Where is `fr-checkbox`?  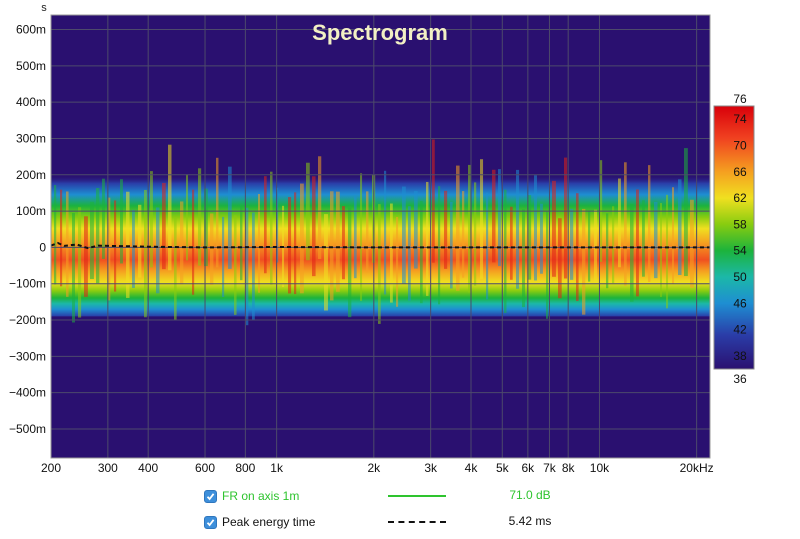
fr-checkbox is located at coordinates (210, 496).